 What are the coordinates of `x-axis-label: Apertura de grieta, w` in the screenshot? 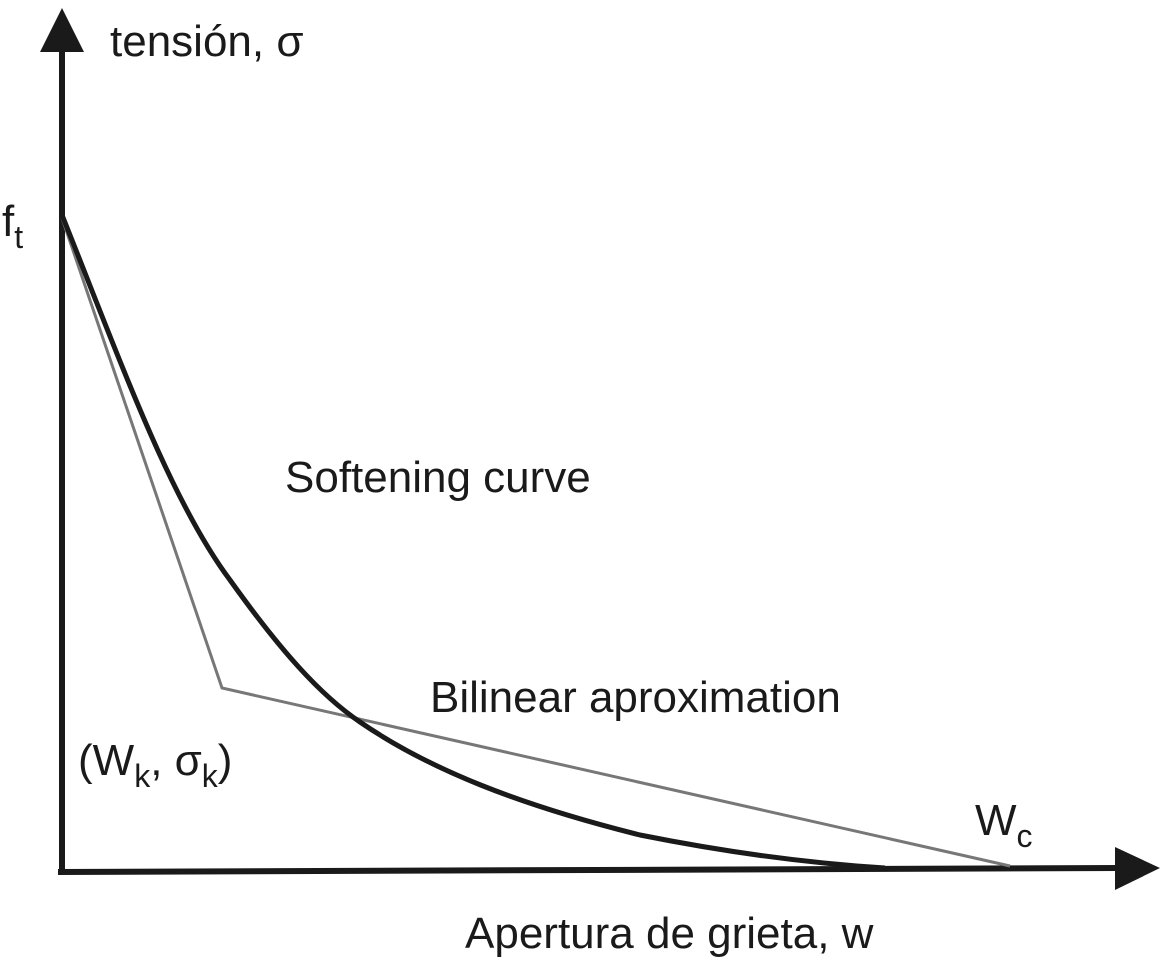 It's located at (669, 933).